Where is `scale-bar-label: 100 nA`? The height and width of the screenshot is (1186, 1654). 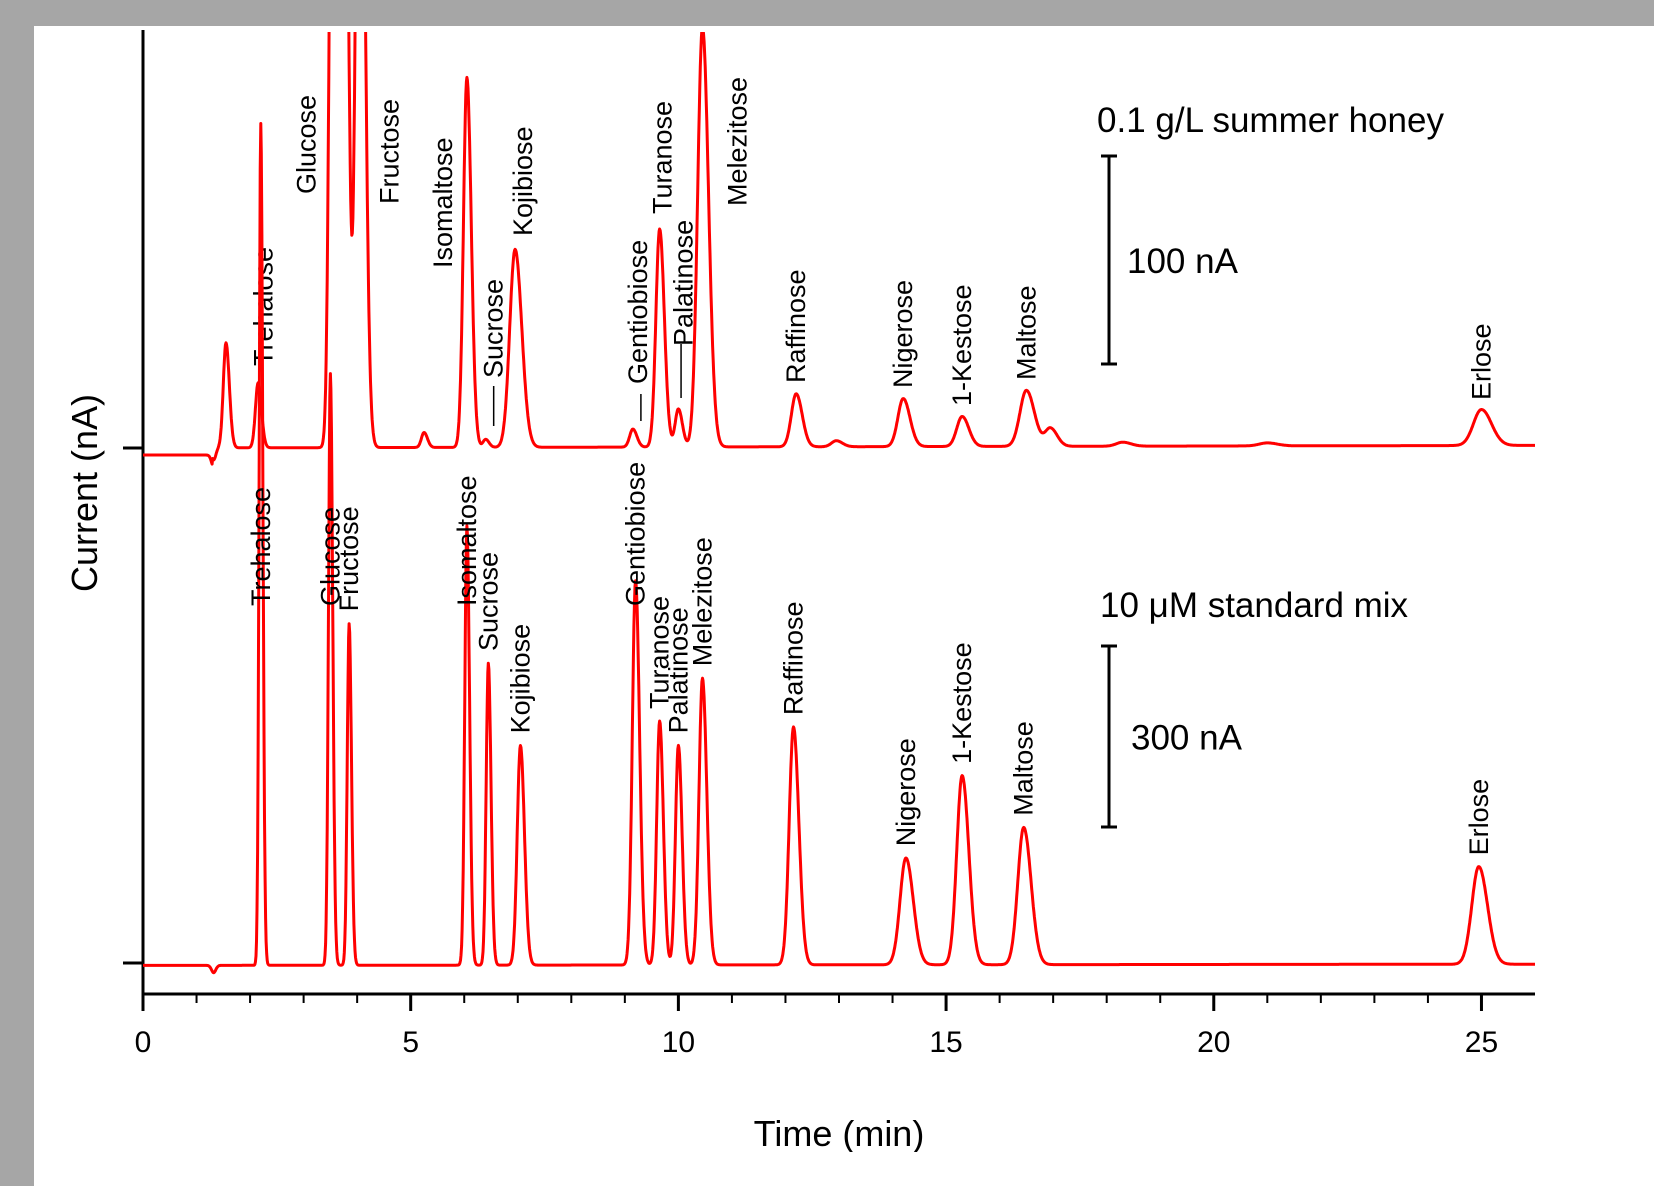
scale-bar-label: 100 nA is located at coordinates (1183, 261).